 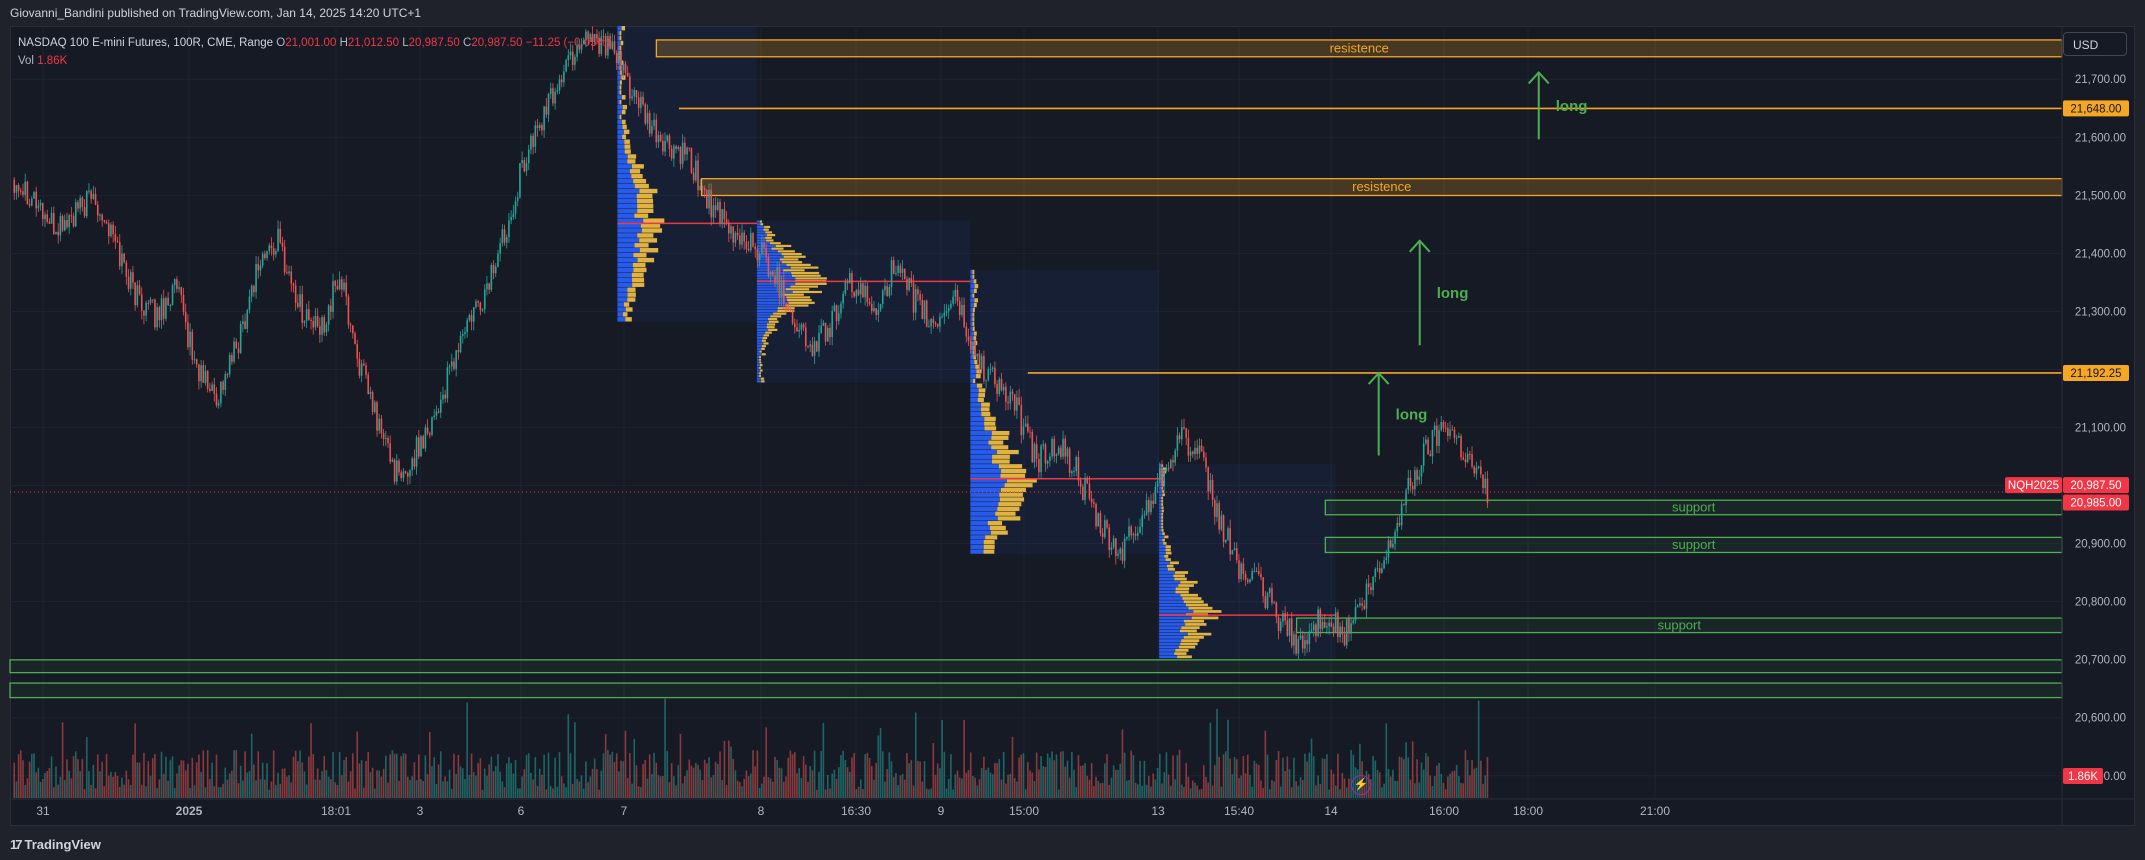 What do you see at coordinates (55, 845) in the screenshot?
I see `tradingview-logo: 17 TradingView` at bounding box center [55, 845].